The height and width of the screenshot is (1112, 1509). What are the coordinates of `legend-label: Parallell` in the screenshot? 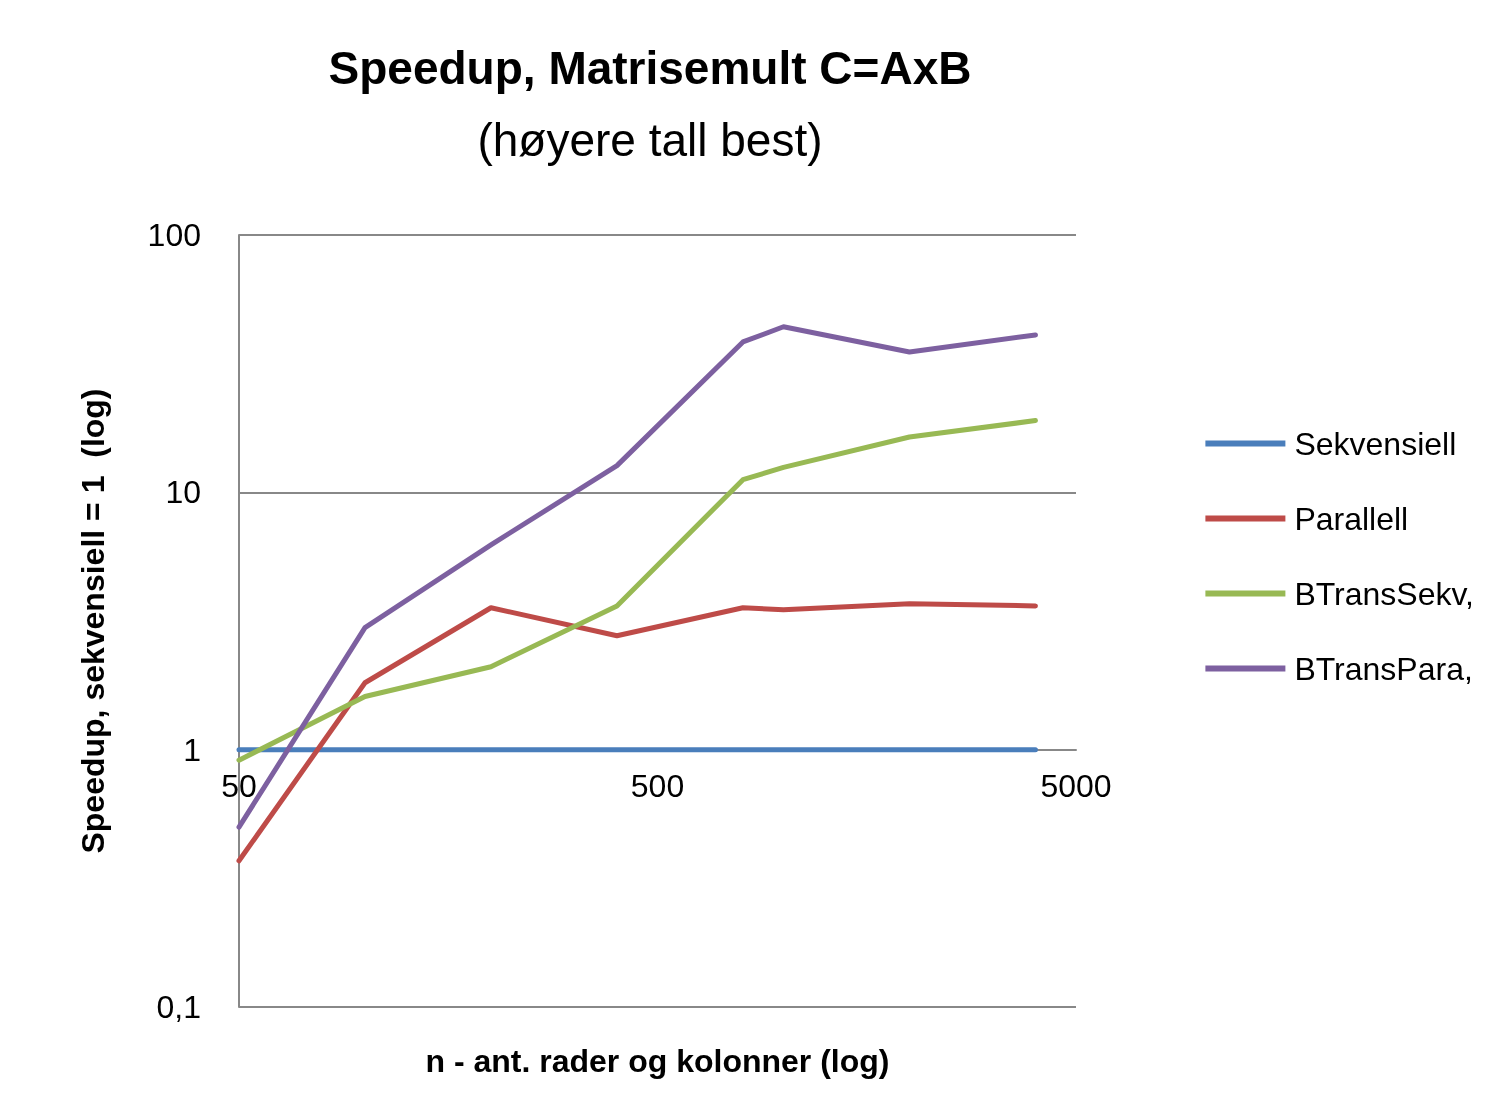 It's located at (1351, 518).